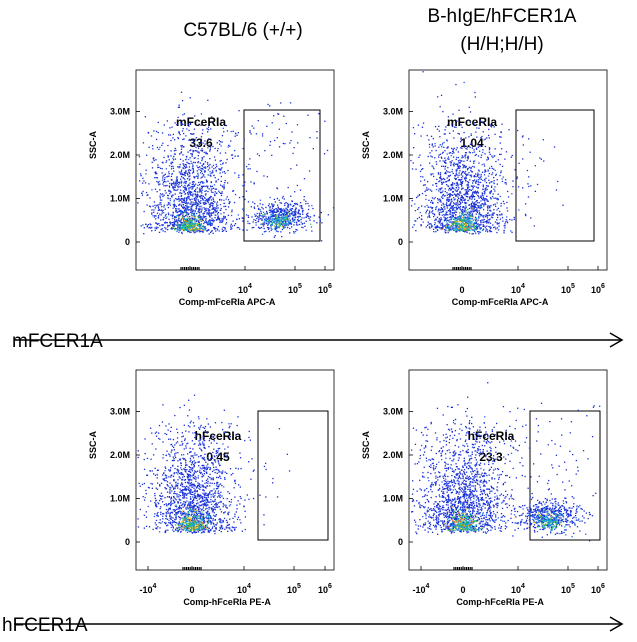  What do you see at coordinates (93, 145) in the screenshot?
I see `y-axis-label: SSC-A` at bounding box center [93, 145].